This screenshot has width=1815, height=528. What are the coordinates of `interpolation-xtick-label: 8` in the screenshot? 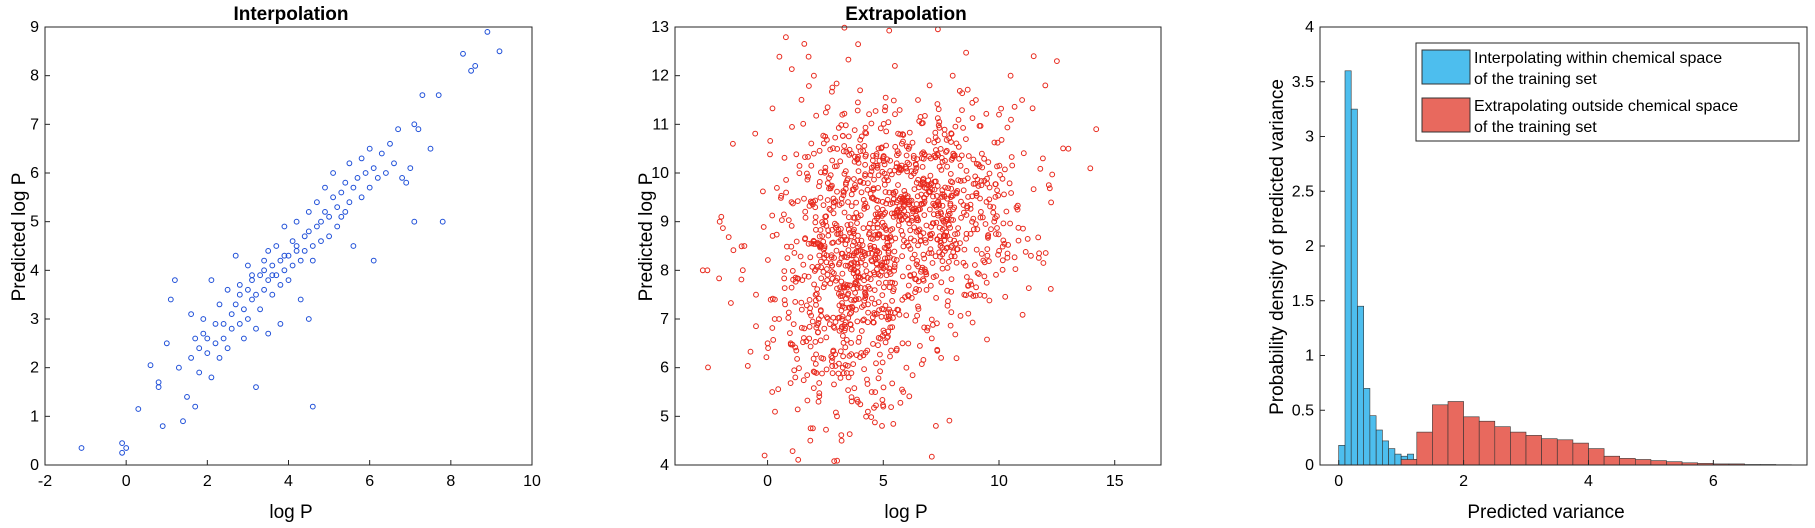 It's located at (450, 481).